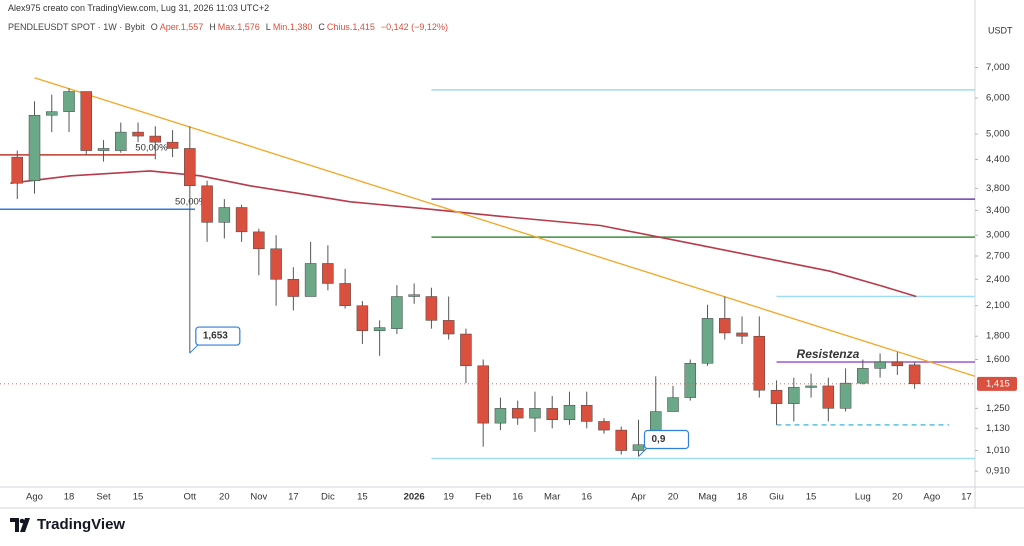 Image resolution: width=1024 pixels, height=546 pixels. What do you see at coordinates (658, 439) in the screenshot?
I see `callout-label: 0,9` at bounding box center [658, 439].